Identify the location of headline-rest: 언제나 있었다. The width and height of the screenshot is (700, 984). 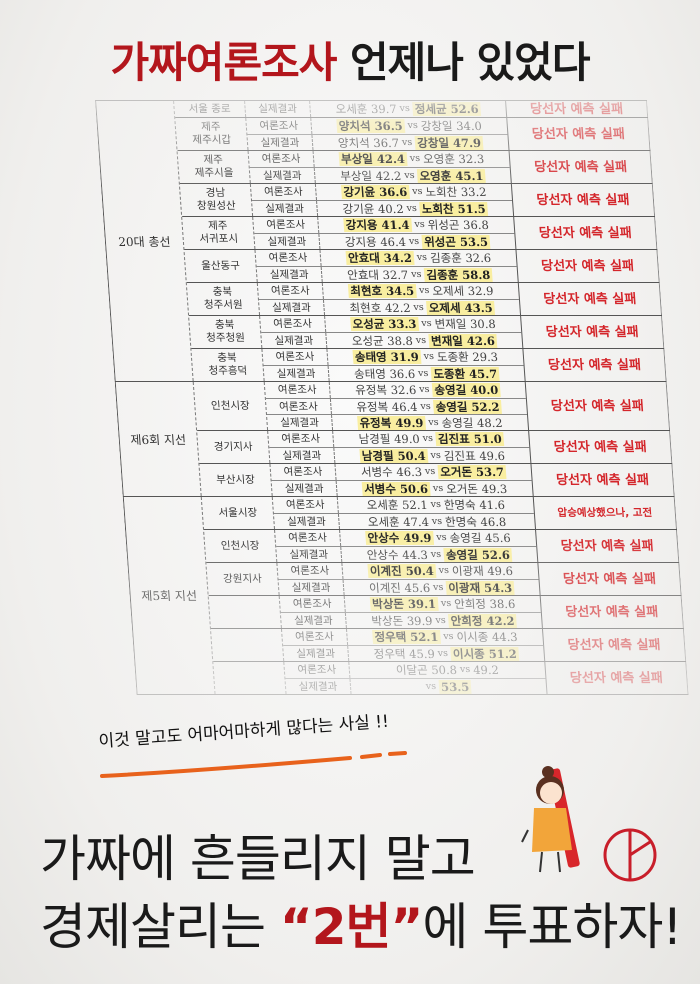
(463, 62).